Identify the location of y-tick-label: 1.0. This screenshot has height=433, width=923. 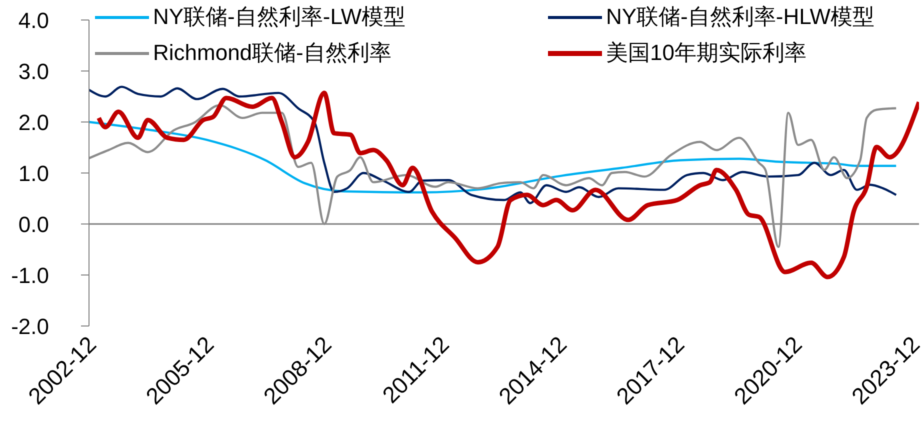
(33, 173).